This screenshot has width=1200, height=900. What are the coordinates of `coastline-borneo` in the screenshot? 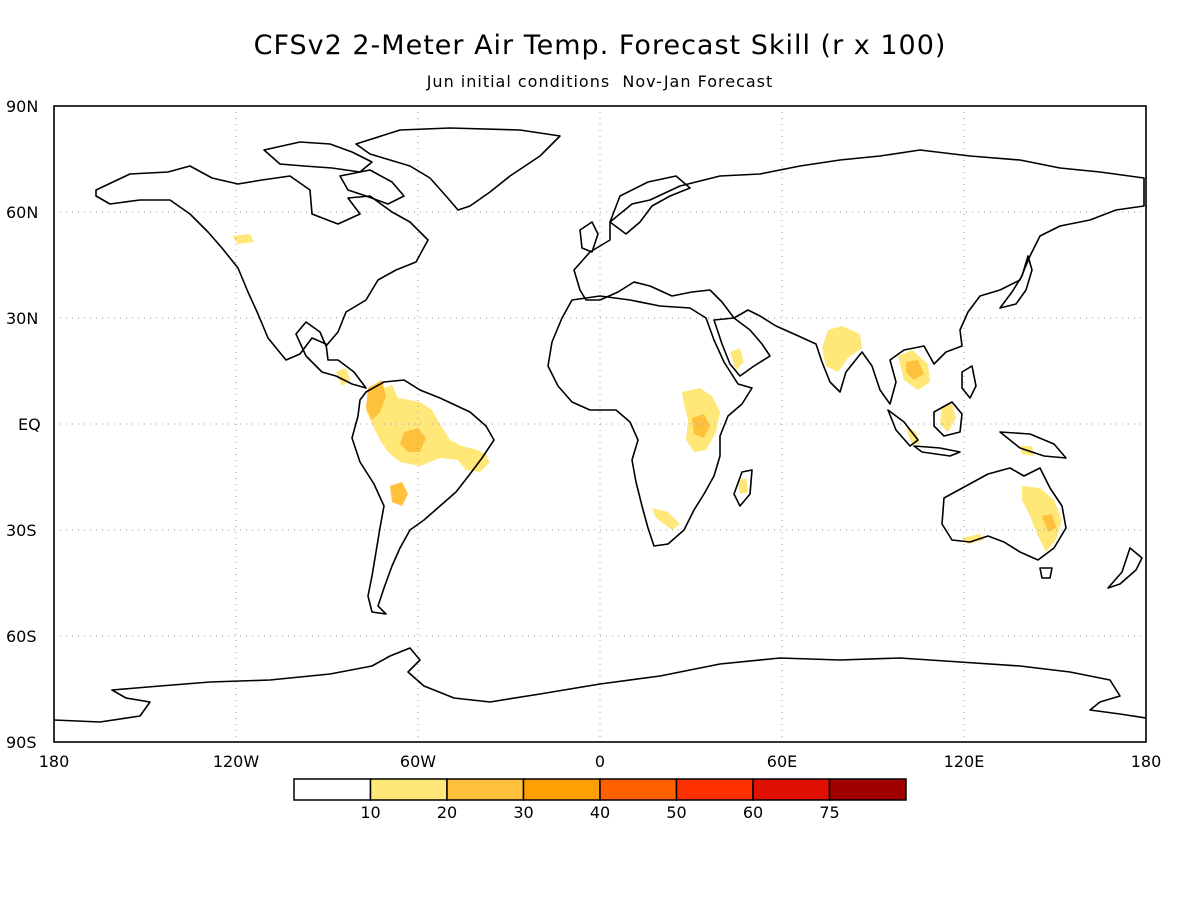 It's located at (948, 419).